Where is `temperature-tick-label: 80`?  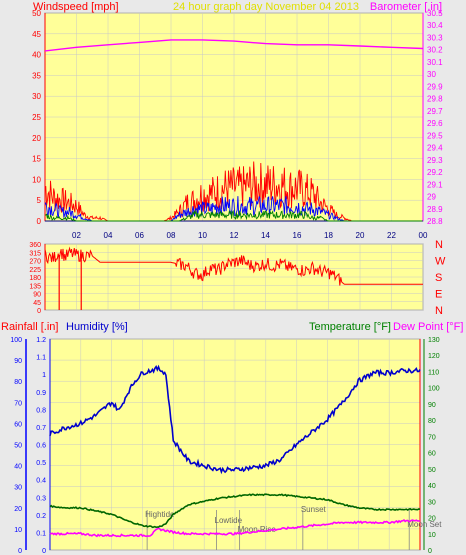 temperature-tick-label: 80 is located at coordinates (432, 421).